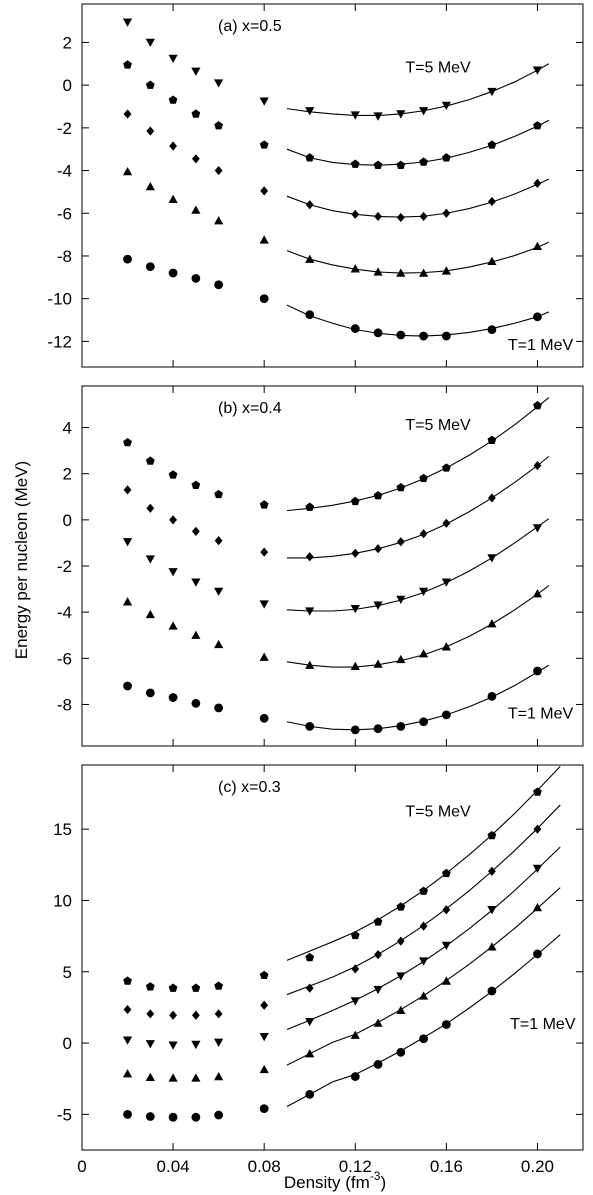 The image size is (593, 1195). What do you see at coordinates (64, 213) in the screenshot?
I see `y-tick-label: -6` at bounding box center [64, 213].